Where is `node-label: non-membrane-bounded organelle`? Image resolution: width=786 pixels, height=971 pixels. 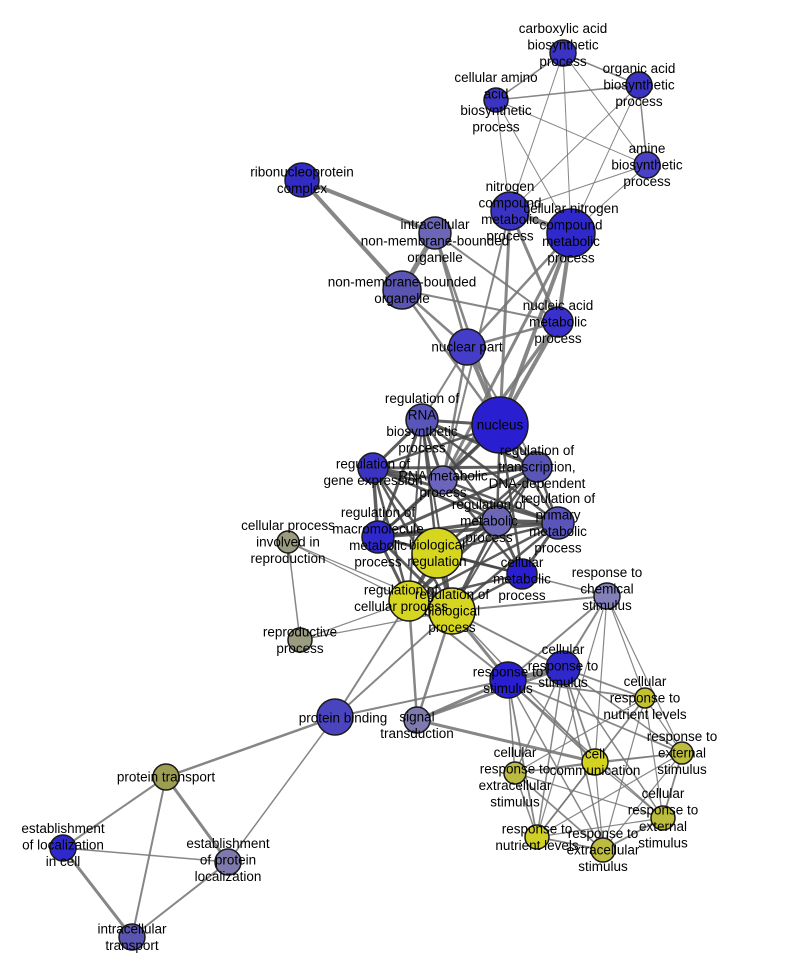
node-label: non-membrane-bounded organelle is located at coordinates (402, 290).